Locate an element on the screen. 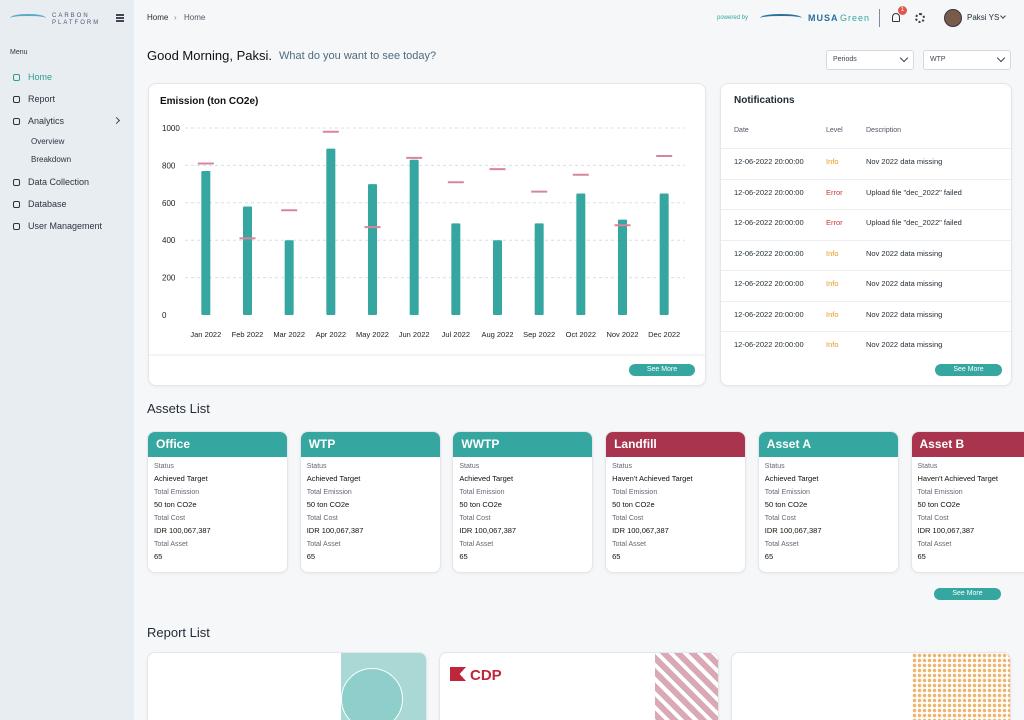 The height and width of the screenshot is (720, 1024). x-tick-label: May 2022 is located at coordinates (372, 334).